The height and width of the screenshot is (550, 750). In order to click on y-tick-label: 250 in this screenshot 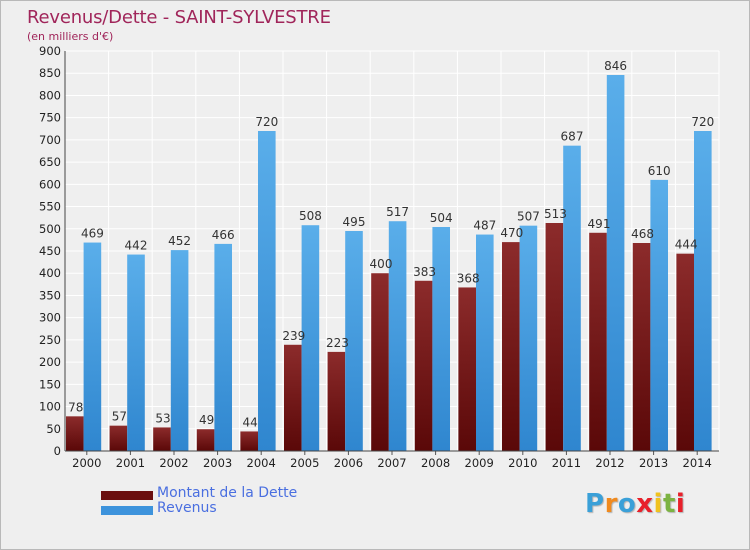, I will do `click(50, 340)`.